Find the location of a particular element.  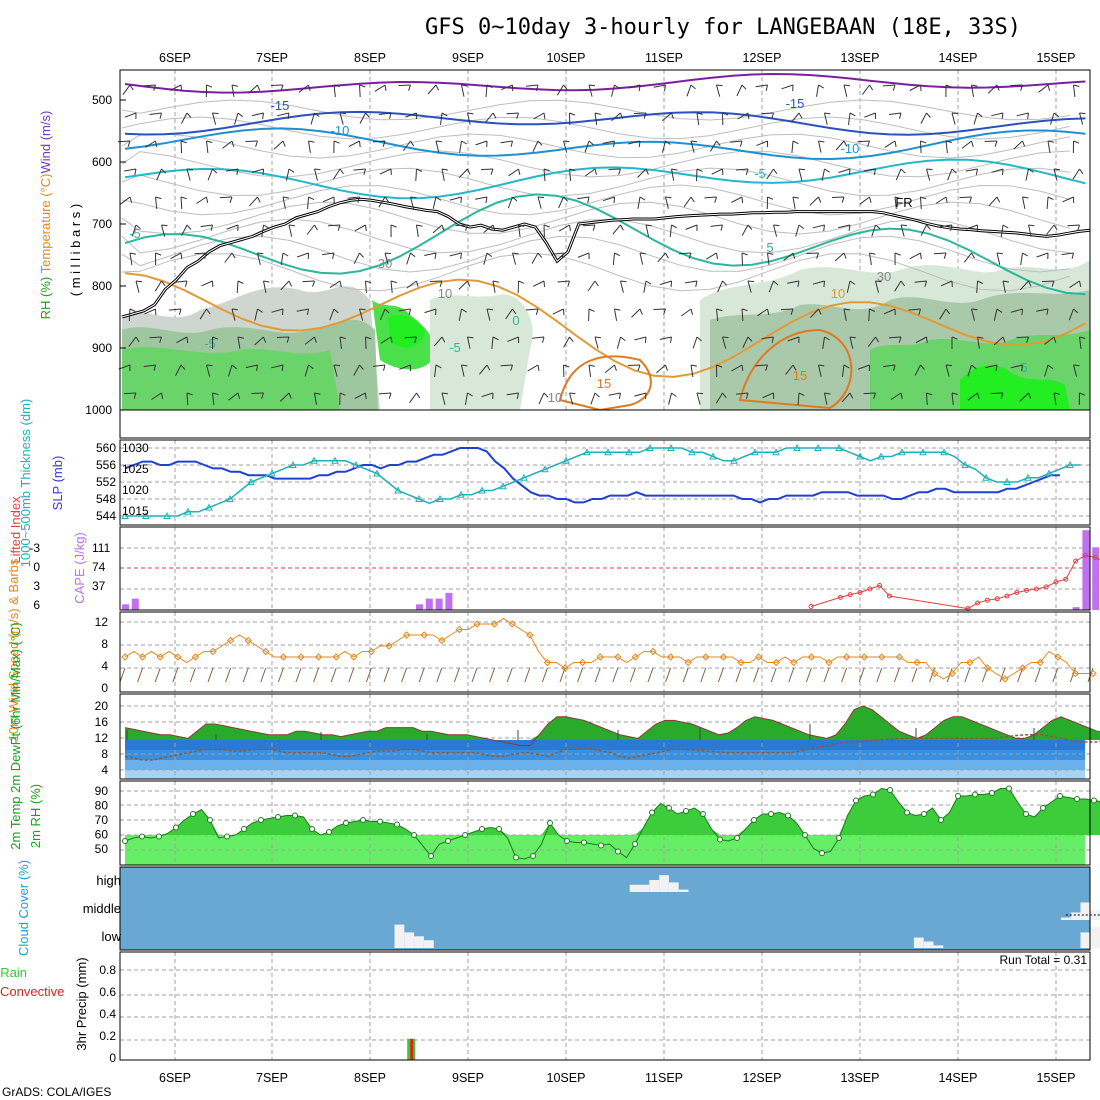

contour-label-2: -10 is located at coordinates (340, 130).